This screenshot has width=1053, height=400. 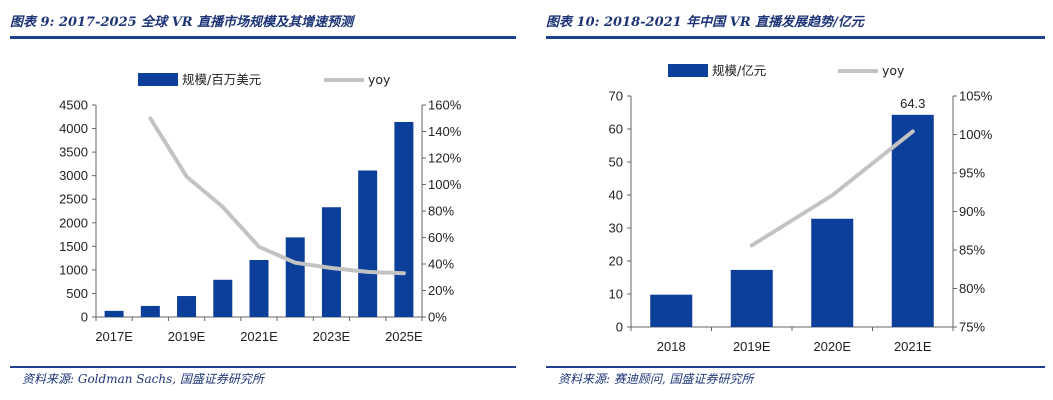 I want to click on left-axis-tick-label: 1500, so click(x=73, y=246).